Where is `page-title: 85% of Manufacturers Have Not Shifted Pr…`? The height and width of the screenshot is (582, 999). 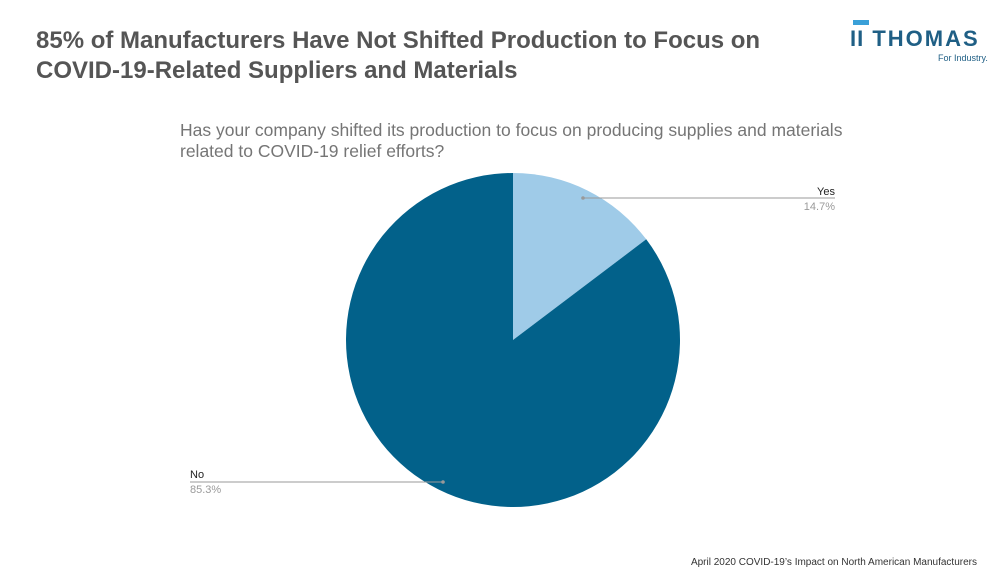
page-title: 85% of Manufacturers Have Not Shifted Pr… is located at coordinates (398, 55).